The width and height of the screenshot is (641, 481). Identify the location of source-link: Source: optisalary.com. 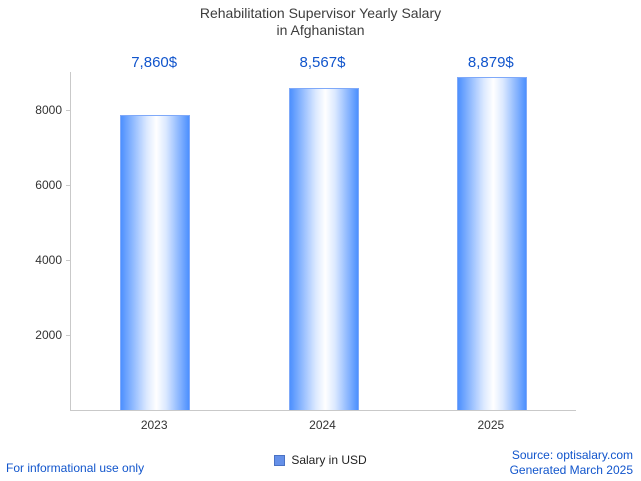
(572, 455).